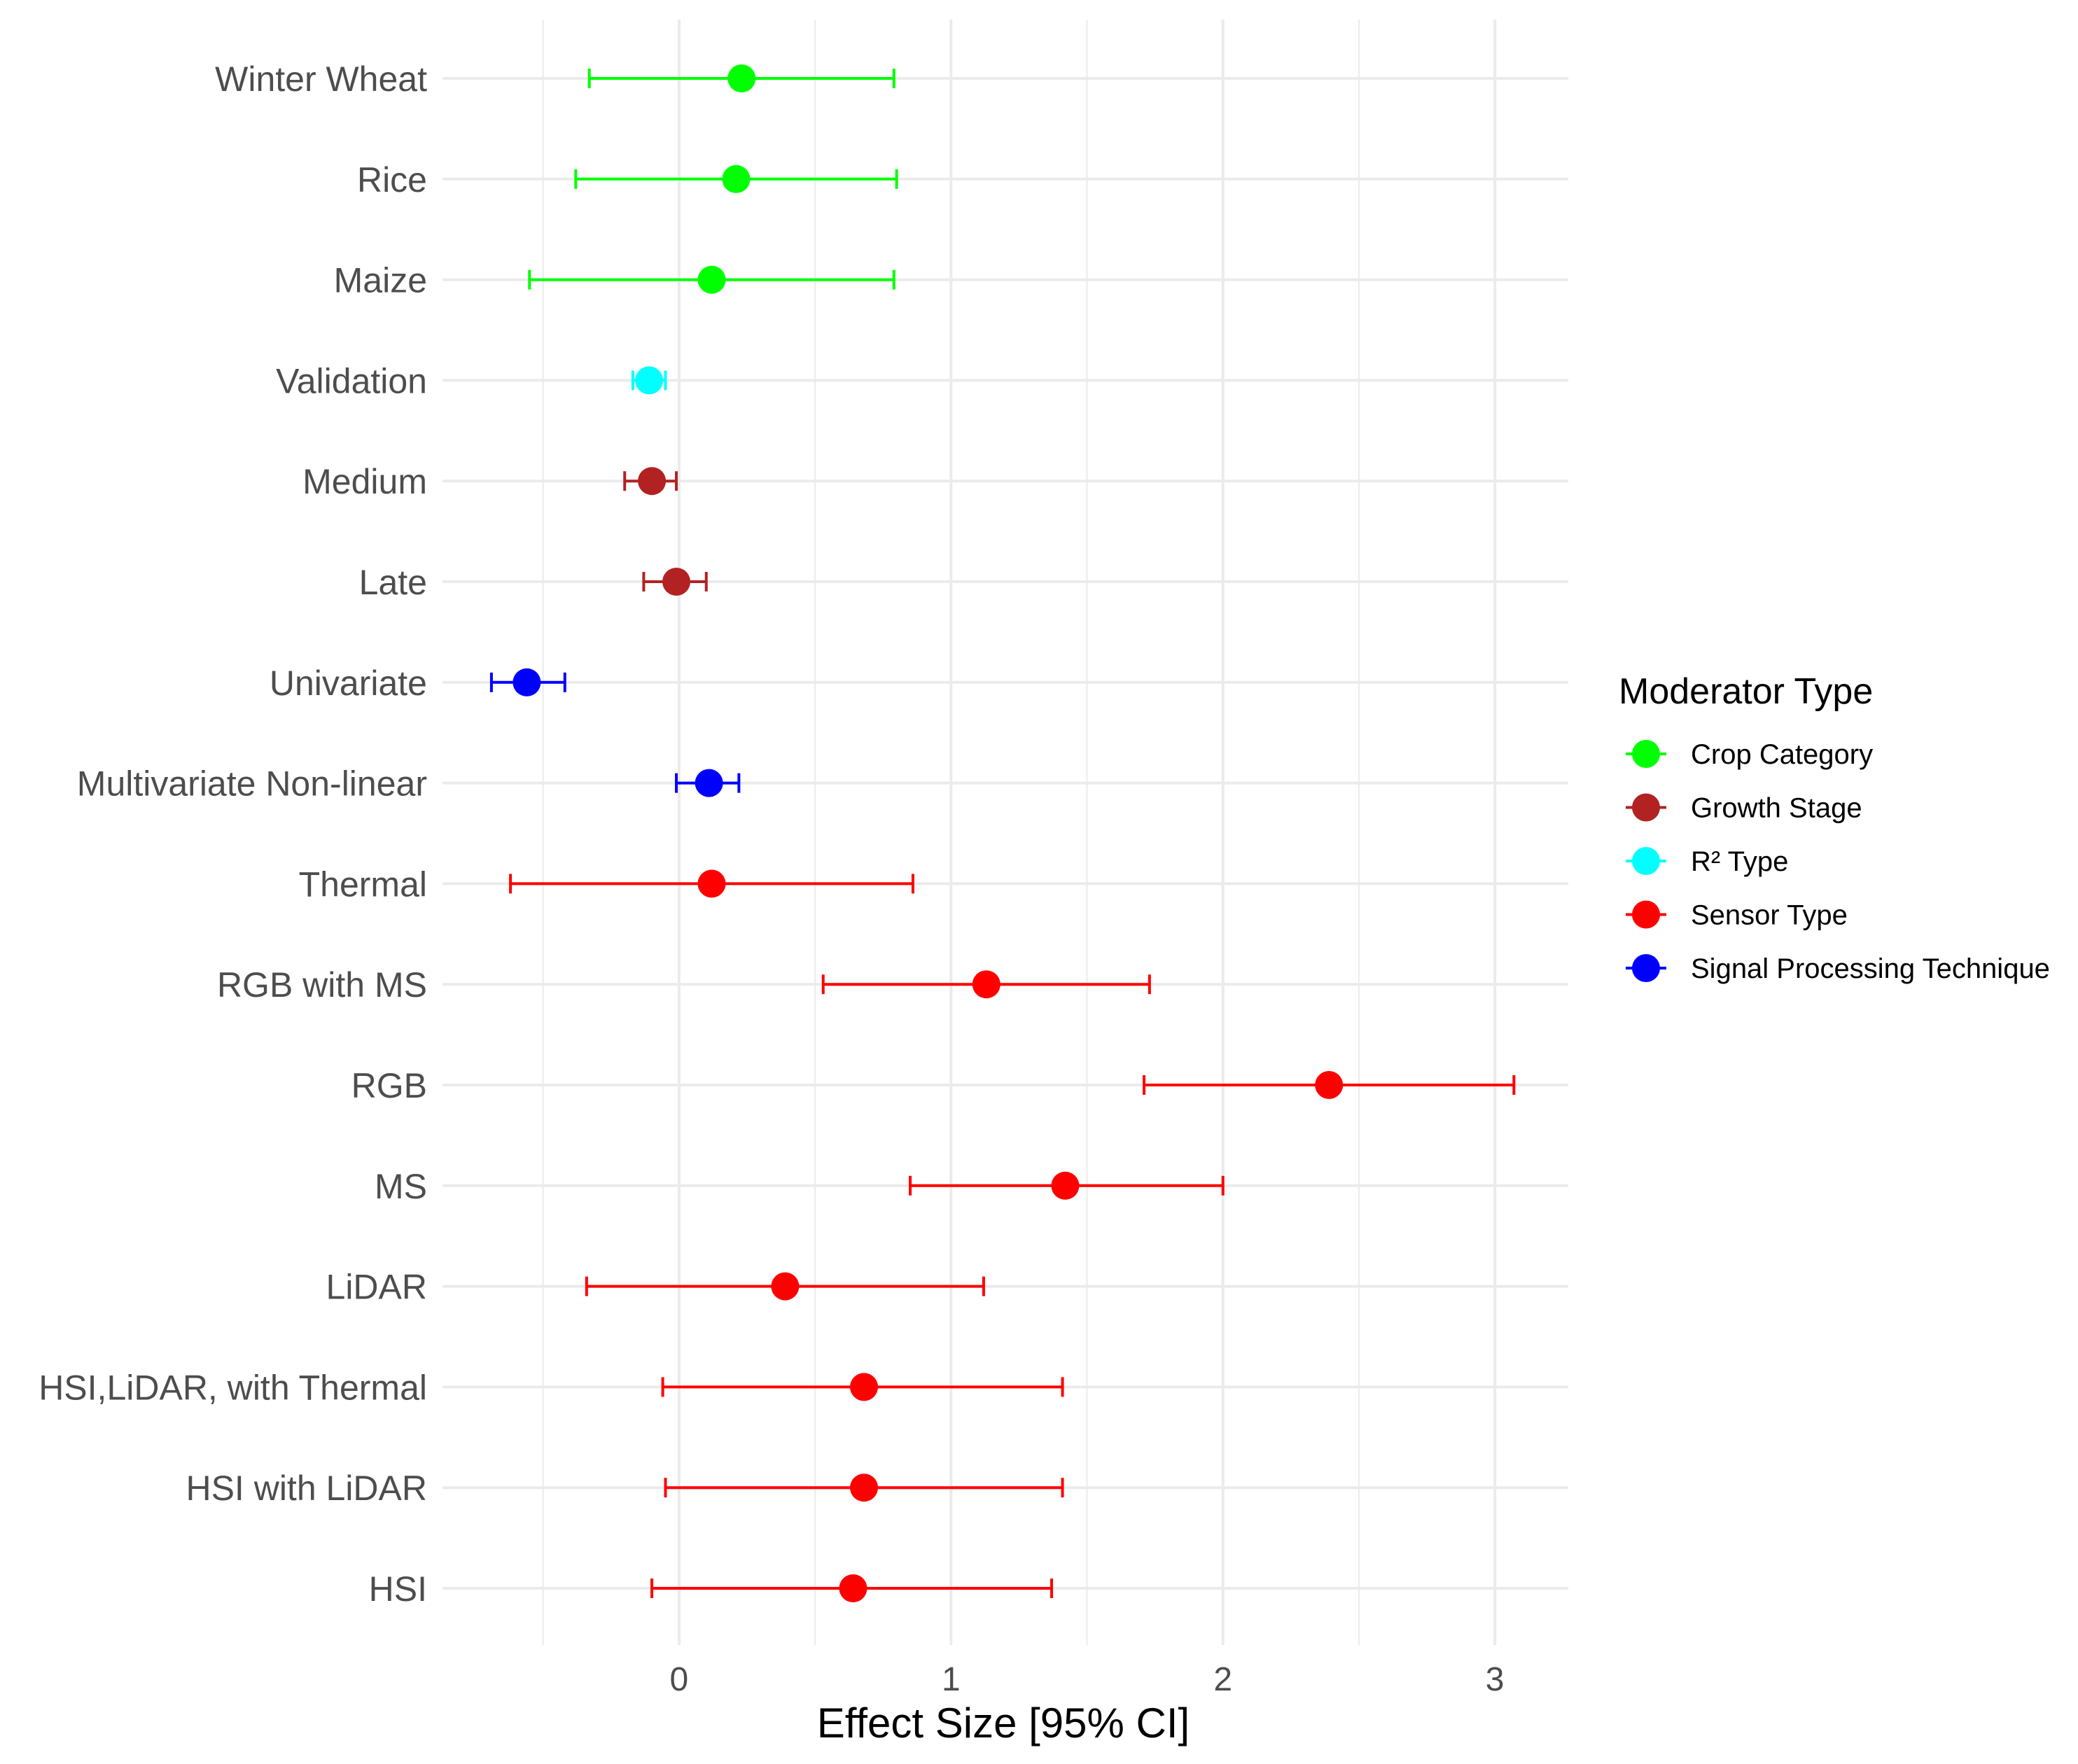  What do you see at coordinates (1746, 691) in the screenshot?
I see `legend-title: Moderator Type` at bounding box center [1746, 691].